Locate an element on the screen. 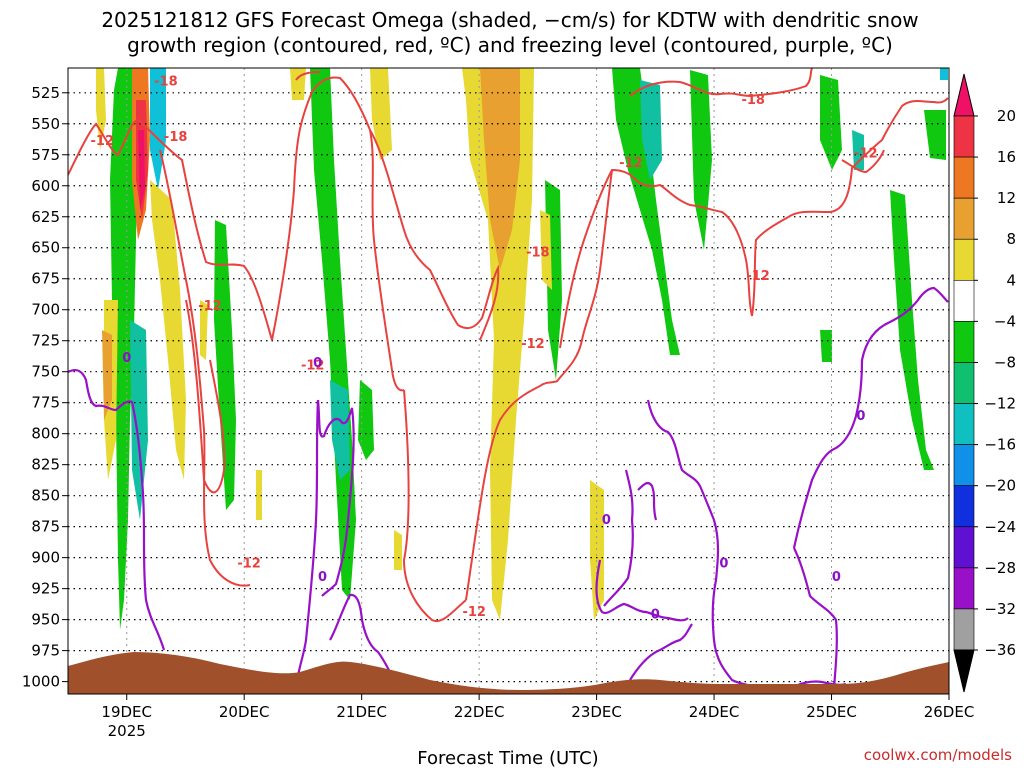 The image size is (1024, 768). y-tick-label: 750 is located at coordinates (45, 372).